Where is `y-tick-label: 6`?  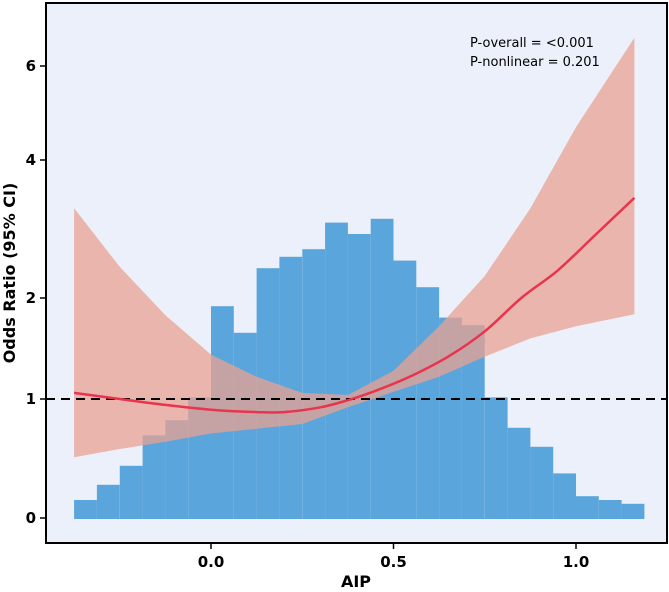 y-tick-label: 6 is located at coordinates (31, 66).